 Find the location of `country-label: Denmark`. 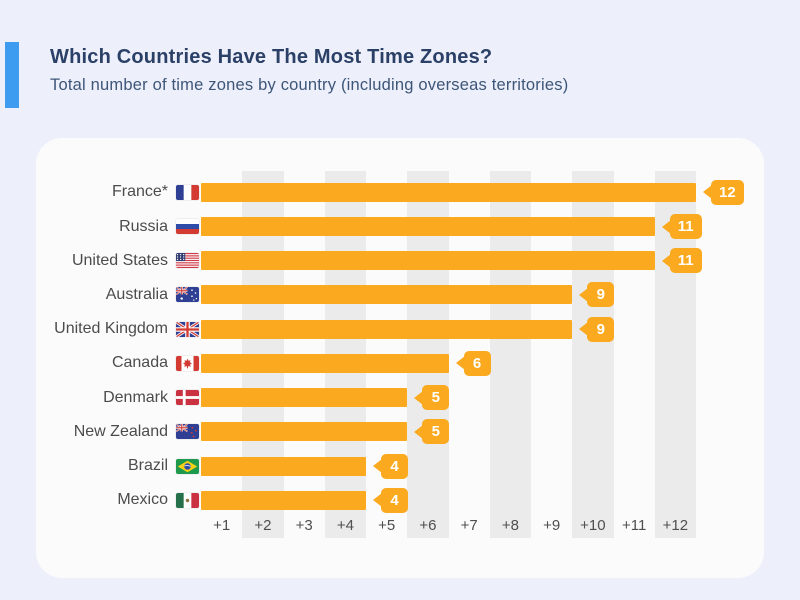

country-label: Denmark is located at coordinates (135, 397).